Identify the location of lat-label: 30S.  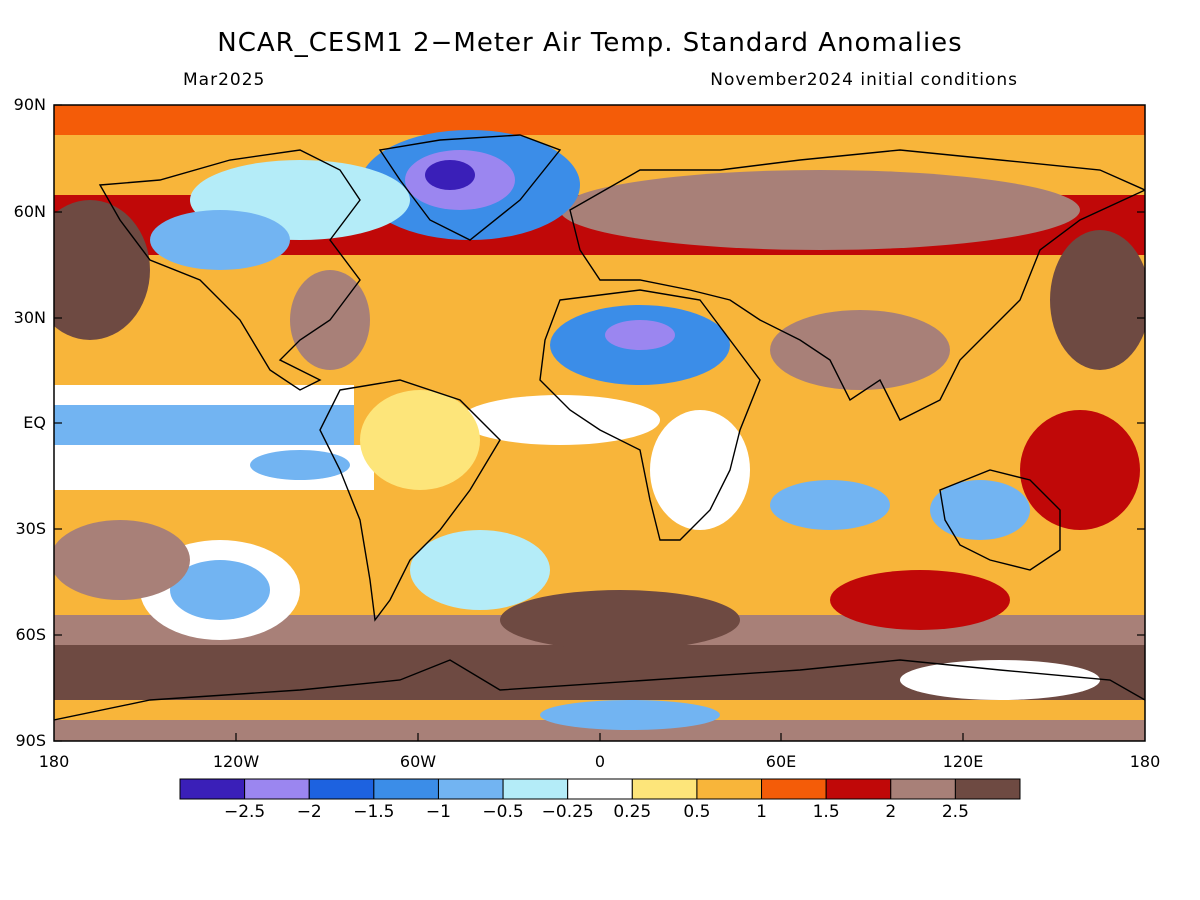
(30, 528).